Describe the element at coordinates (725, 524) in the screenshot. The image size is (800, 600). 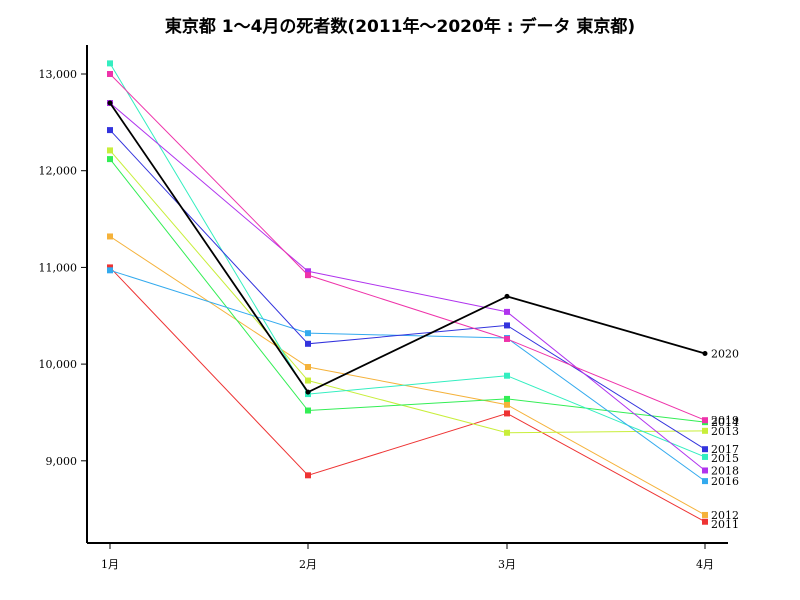
I see `series-label-2011: 2011` at that location.